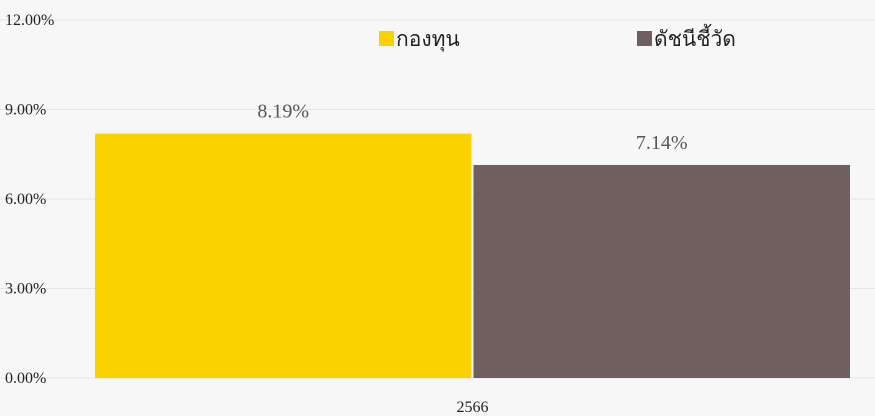  Describe the element at coordinates (662, 143) in the screenshot. I see `data-label: 7.14%` at that location.